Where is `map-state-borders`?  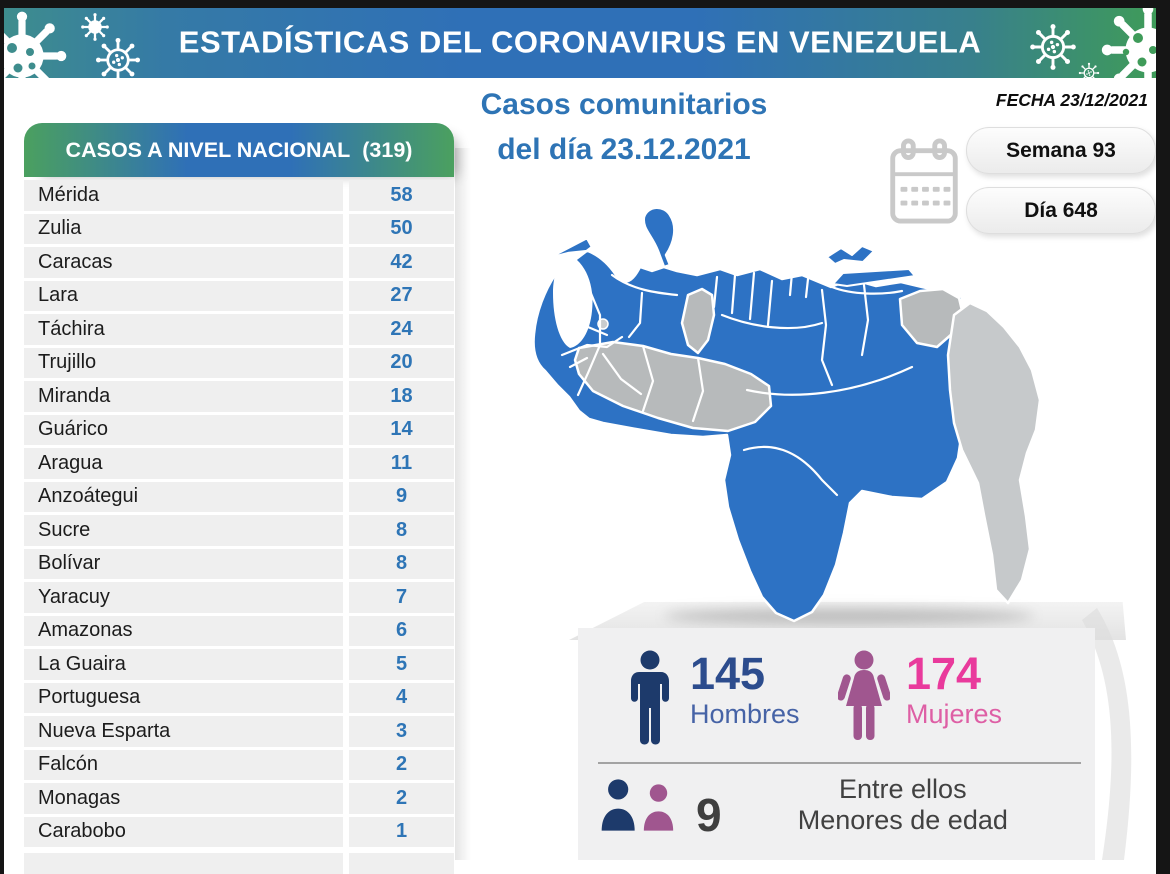
map-state-borders is located at coordinates (737, 384).